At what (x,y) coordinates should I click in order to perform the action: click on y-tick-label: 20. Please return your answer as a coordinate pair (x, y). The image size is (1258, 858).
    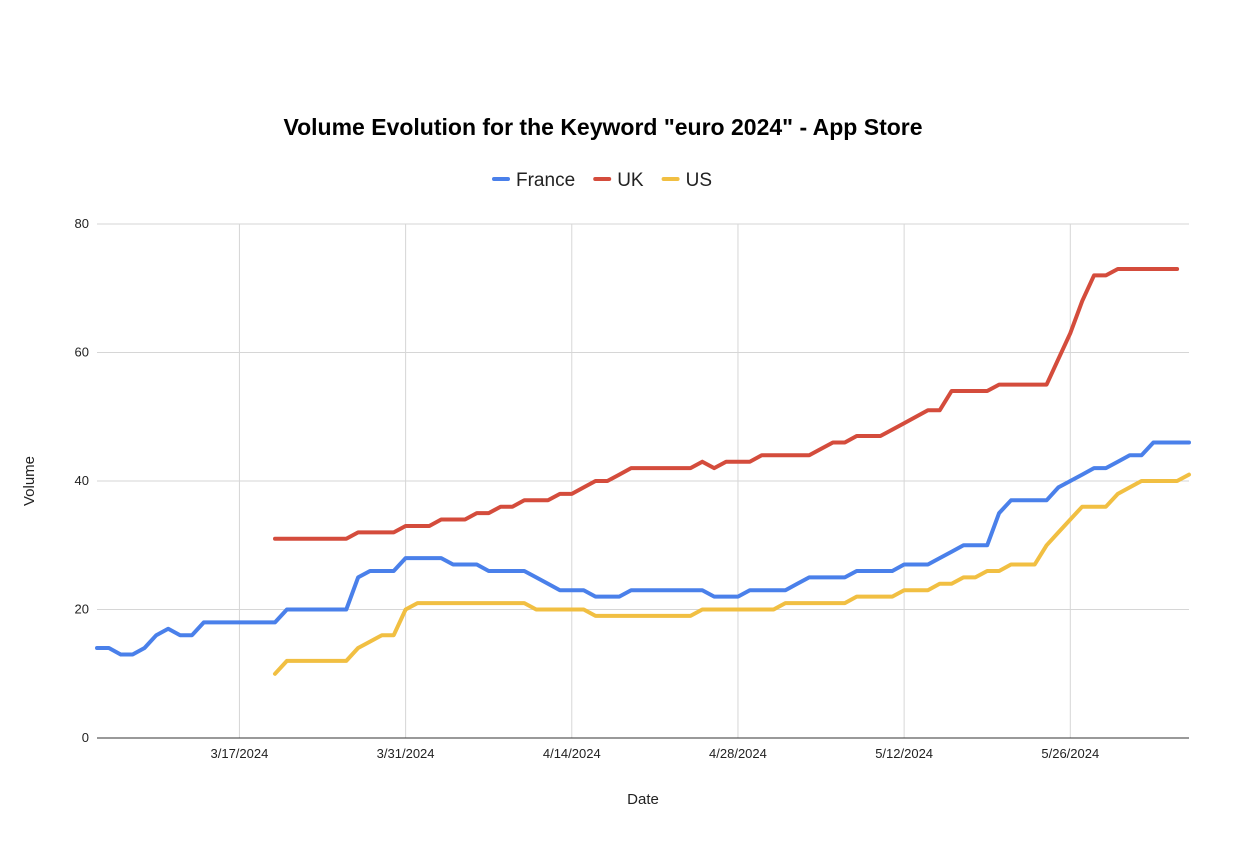
    Looking at the image, I should click on (82, 609).